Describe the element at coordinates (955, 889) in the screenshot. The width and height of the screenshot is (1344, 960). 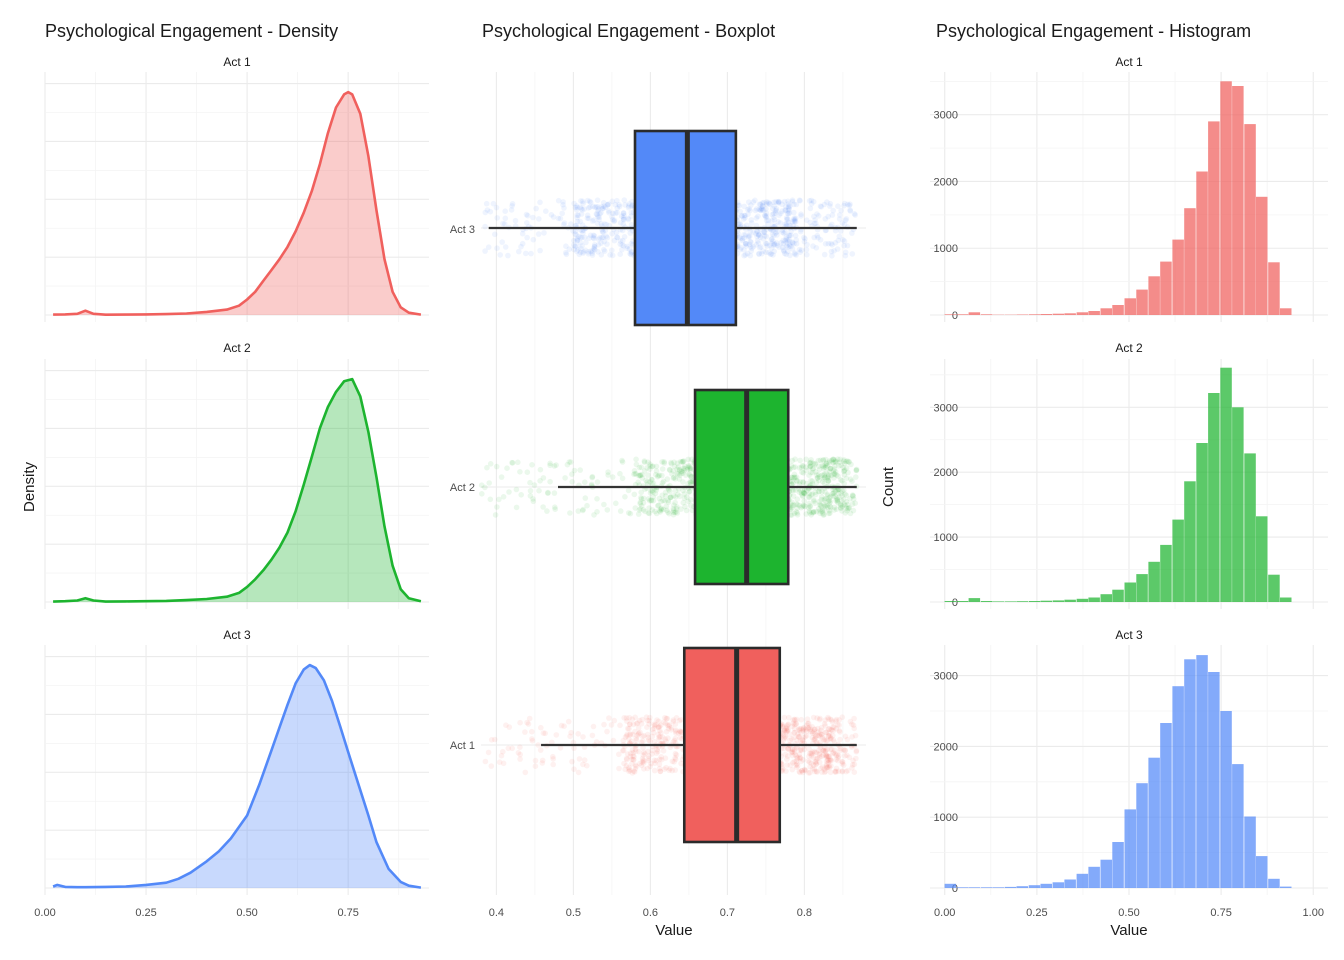
I see `histogram-ytick-label: 0` at that location.